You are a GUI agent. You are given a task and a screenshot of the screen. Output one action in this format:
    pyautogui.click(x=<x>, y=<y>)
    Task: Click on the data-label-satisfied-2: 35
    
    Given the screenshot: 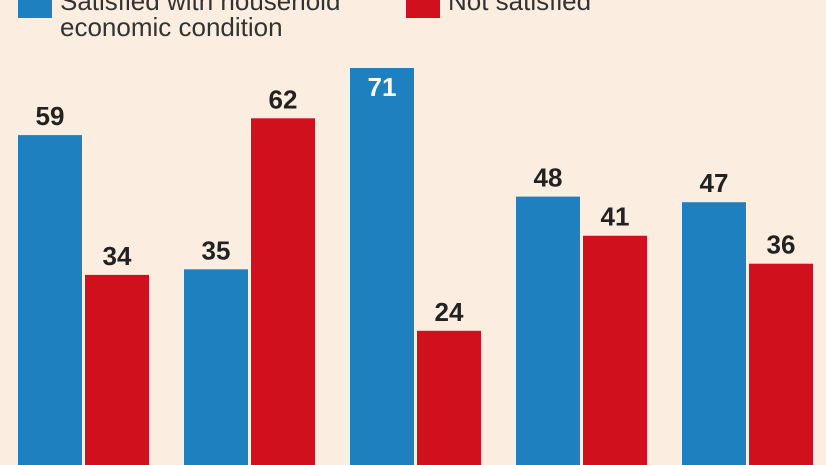 What is the action you would take?
    pyautogui.click(x=216, y=250)
    